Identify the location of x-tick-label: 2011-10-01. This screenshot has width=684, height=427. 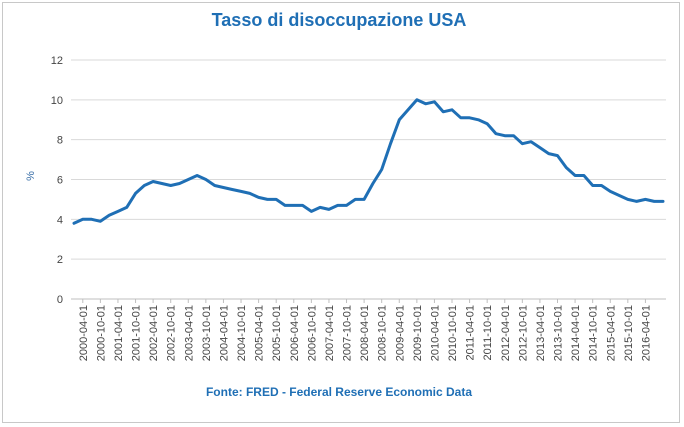
(488, 332).